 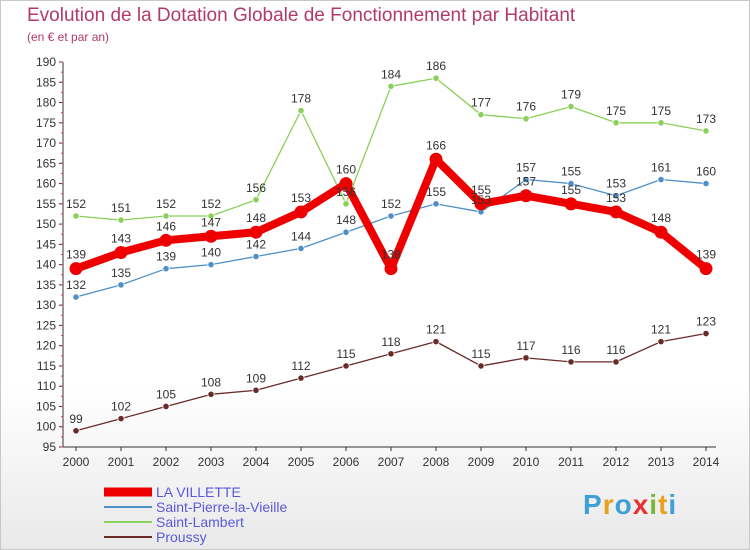 I want to click on y-tick-label: 165, so click(x=46, y=163).